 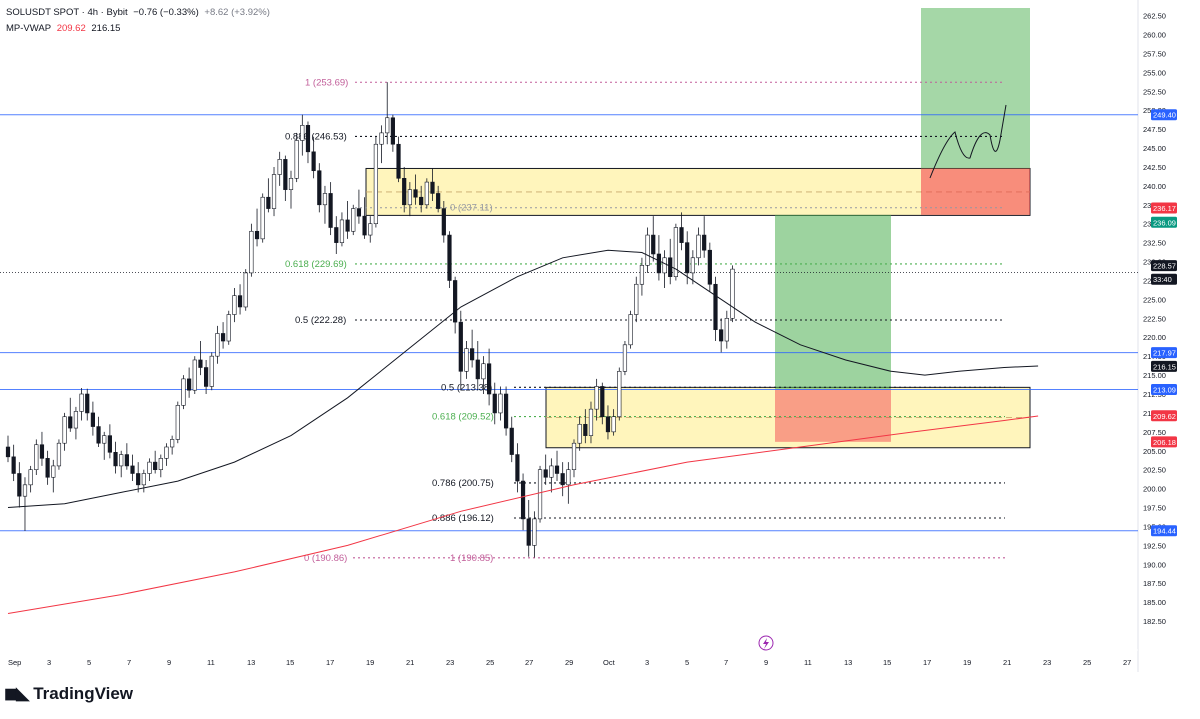 I want to click on time-label-22: 15, so click(x=887, y=662).